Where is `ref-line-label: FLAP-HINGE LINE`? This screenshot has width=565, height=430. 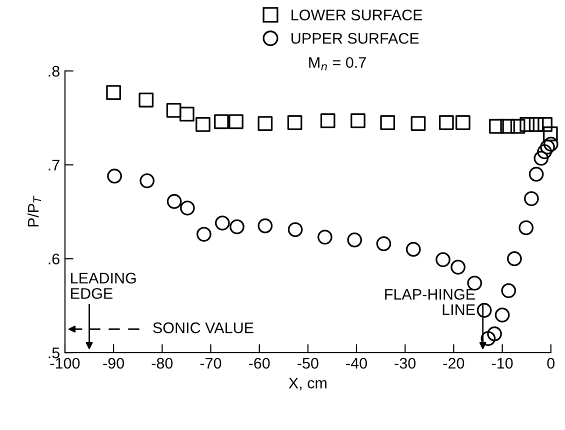 ref-line-label: FLAP-HINGE LINE is located at coordinates (430, 301).